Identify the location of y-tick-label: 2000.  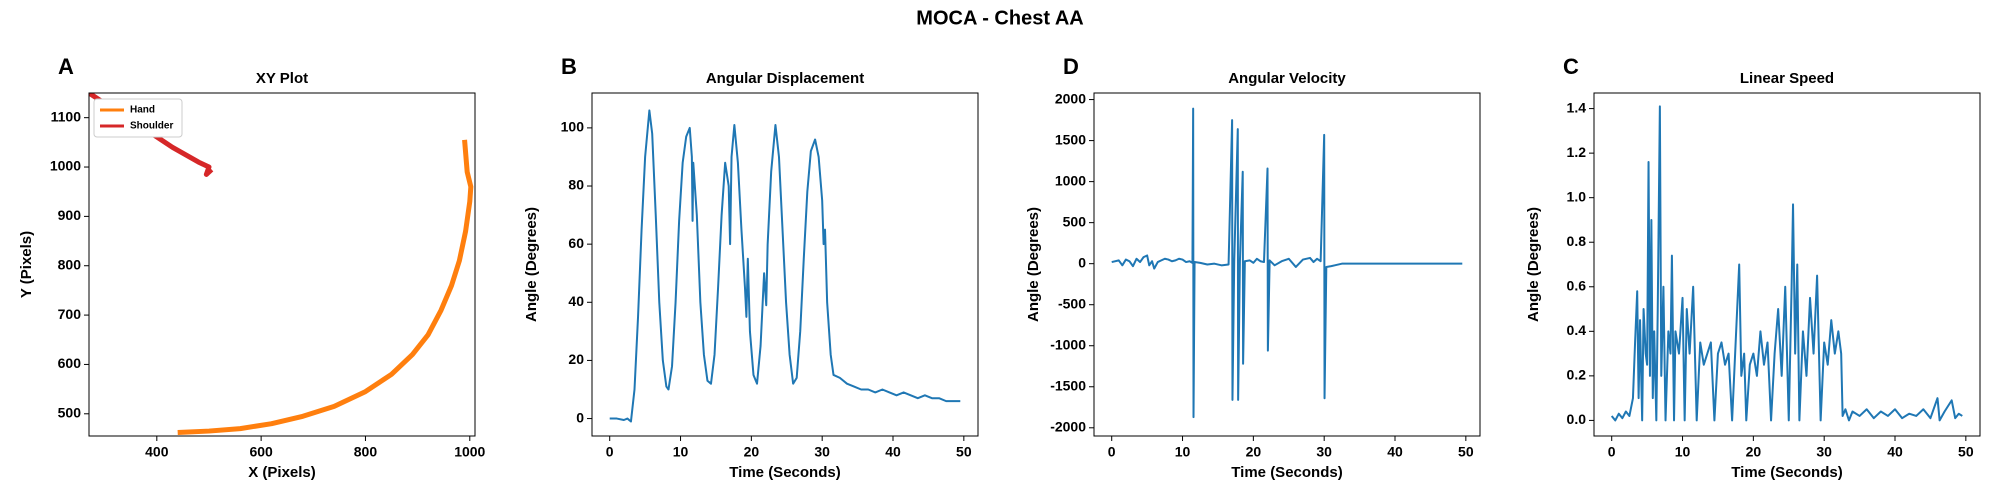
(1070, 98).